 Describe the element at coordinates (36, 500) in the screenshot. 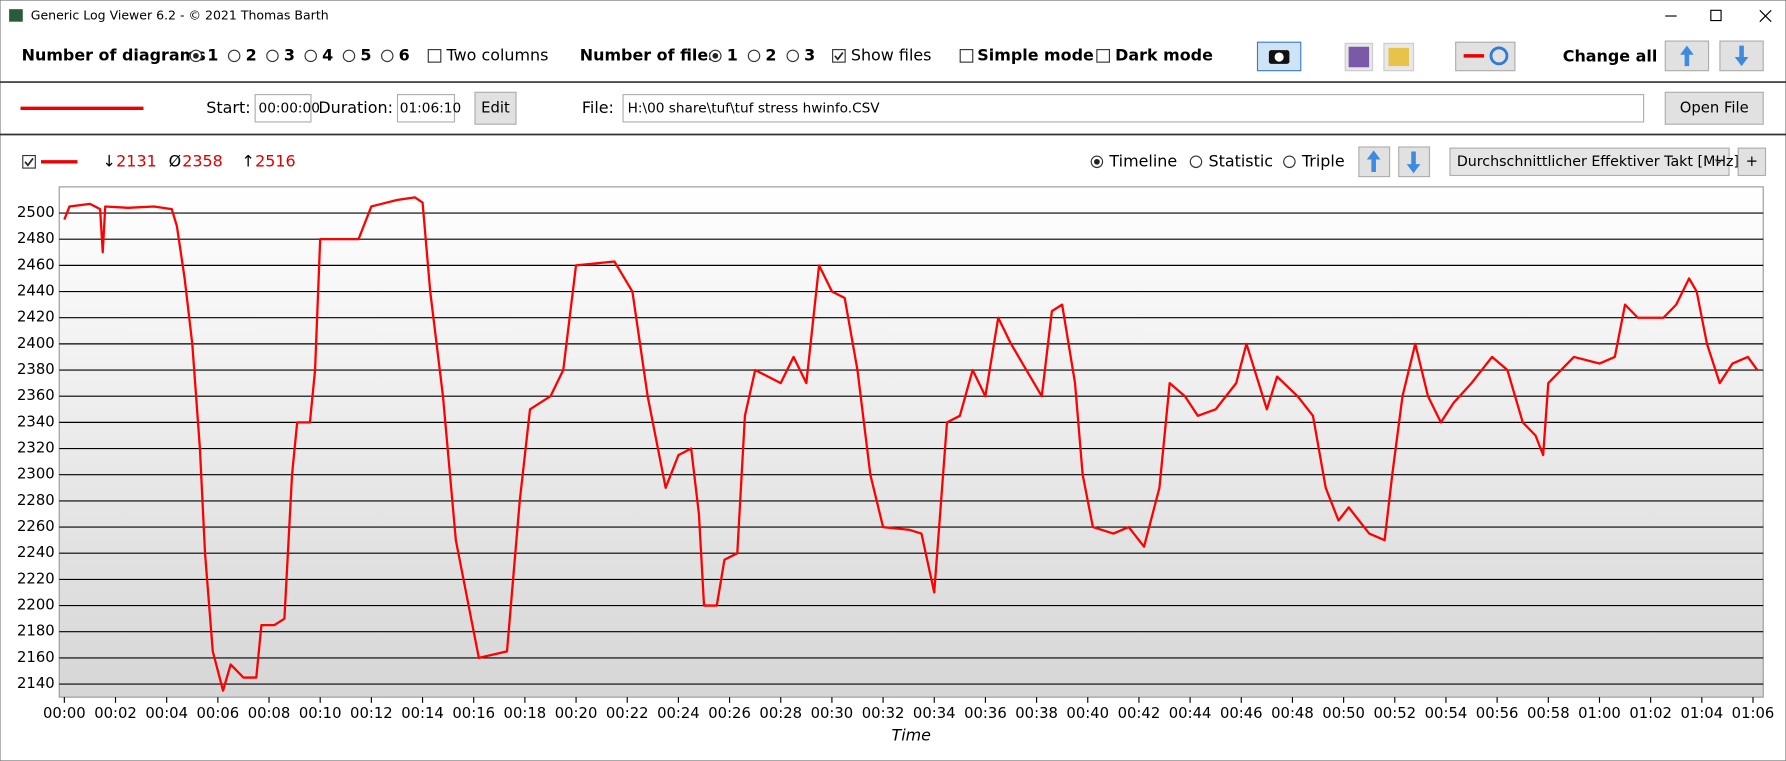

I see `y-tick-label: 2280` at that location.